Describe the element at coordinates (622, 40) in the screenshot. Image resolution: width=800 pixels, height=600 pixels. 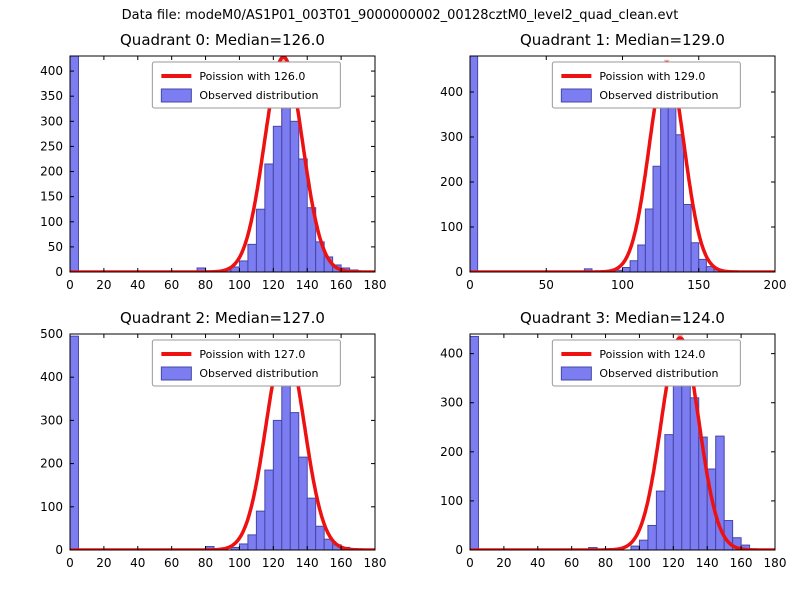
I see `svg-text: Quadrant 1: Median=129.0` at that location.